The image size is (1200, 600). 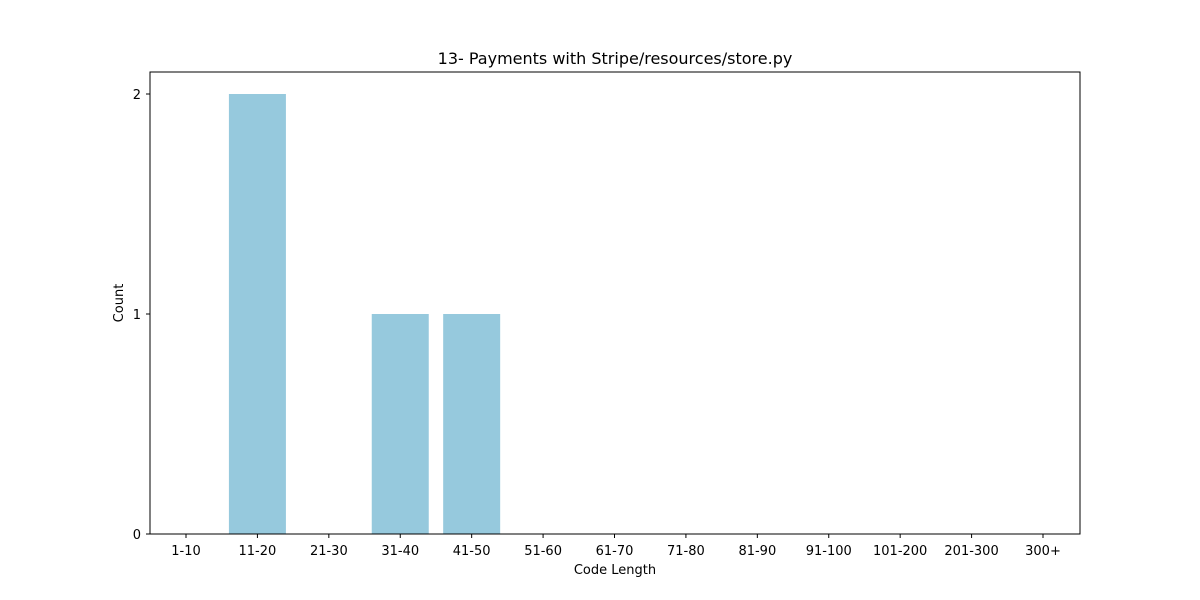 I want to click on x-tick-label: 91-100, so click(x=829, y=551).